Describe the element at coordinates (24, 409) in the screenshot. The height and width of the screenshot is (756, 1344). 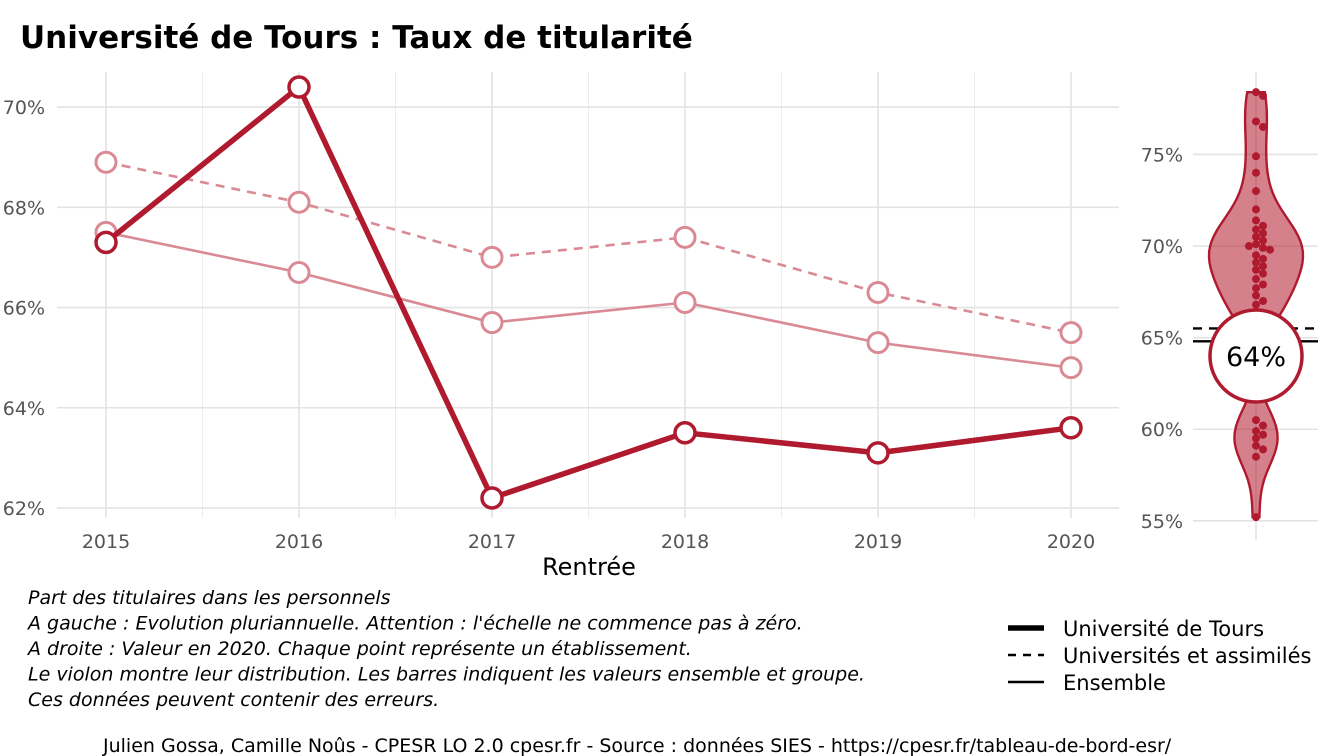
I see `y-tick-label: 64%` at that location.